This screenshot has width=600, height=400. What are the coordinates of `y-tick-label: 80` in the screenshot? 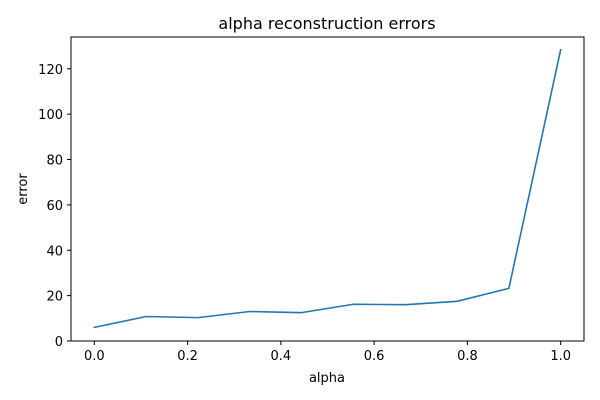 It's located at (54, 161).